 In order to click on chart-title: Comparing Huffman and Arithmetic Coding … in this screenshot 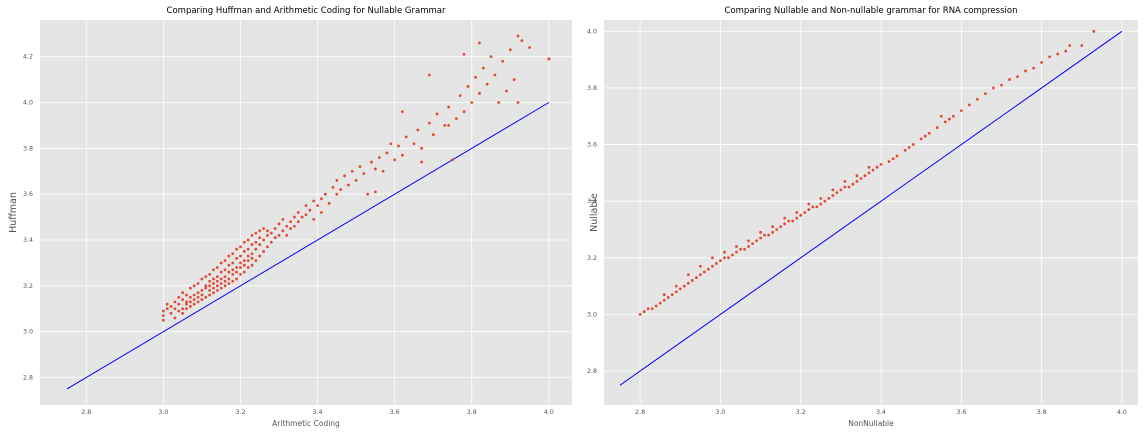, I will do `click(306, 11)`.